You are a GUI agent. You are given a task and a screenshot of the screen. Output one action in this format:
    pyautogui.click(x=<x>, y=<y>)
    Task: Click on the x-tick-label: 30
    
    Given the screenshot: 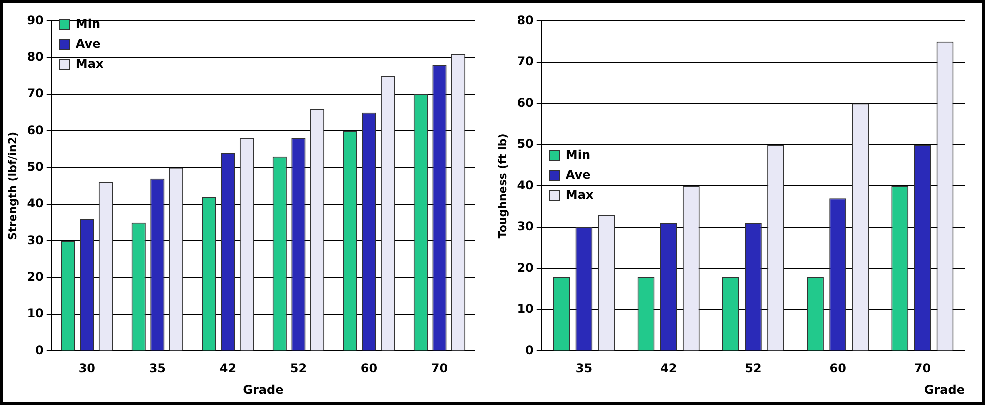 What is the action you would take?
    pyautogui.click(x=87, y=369)
    